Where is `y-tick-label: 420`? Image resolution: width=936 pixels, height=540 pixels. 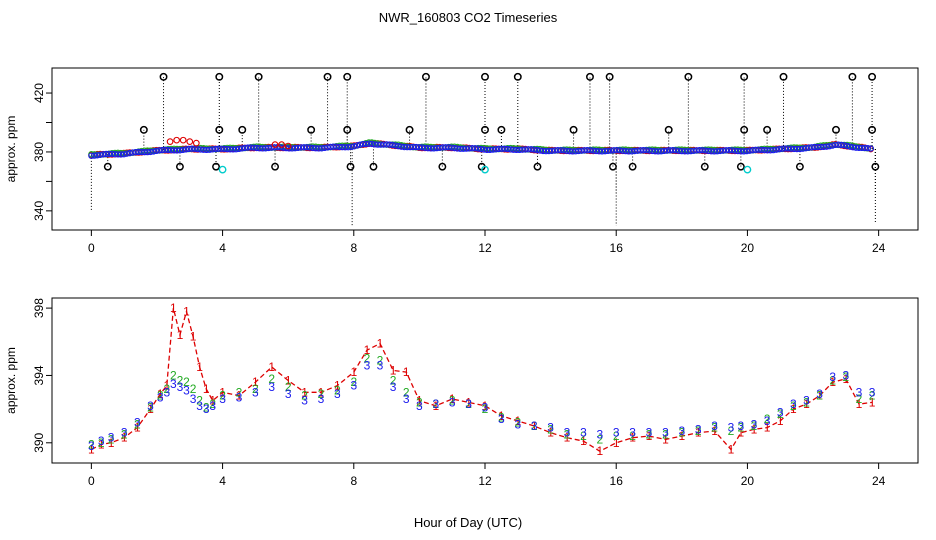 y-tick-label: 420 is located at coordinates (39, 93).